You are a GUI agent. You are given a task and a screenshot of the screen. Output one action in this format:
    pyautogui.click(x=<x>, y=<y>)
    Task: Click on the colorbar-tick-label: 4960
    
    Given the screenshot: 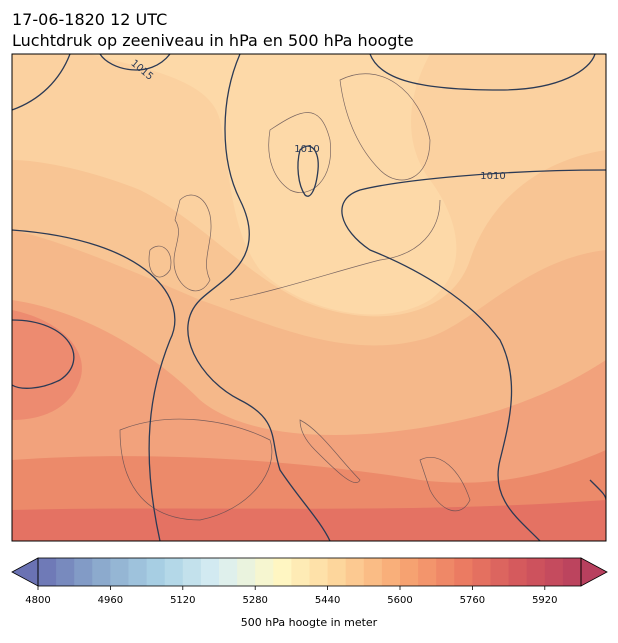 What is the action you would take?
    pyautogui.click(x=110, y=600)
    